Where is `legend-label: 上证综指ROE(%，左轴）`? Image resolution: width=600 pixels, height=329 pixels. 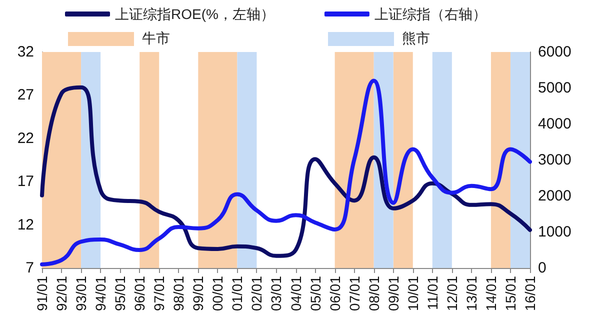
legend-label: 上证综指ROE(%，左轴） is located at coordinates (194, 14).